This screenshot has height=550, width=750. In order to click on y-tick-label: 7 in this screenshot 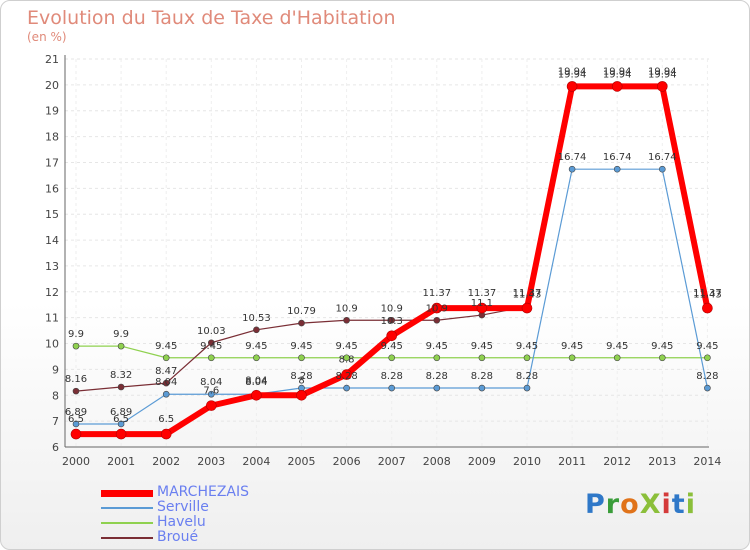, I will do `click(55, 421)`.